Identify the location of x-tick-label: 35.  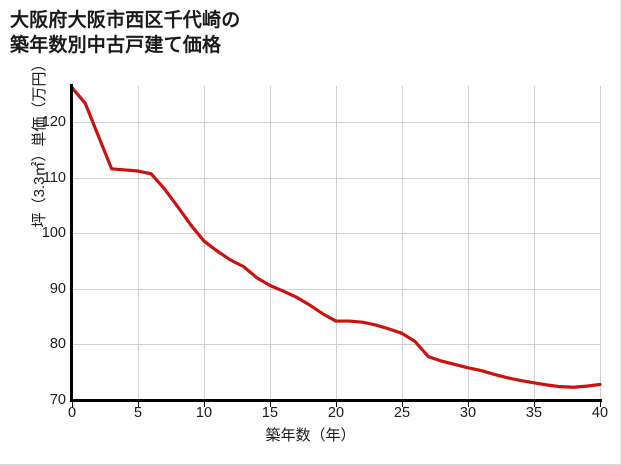
(534, 413).